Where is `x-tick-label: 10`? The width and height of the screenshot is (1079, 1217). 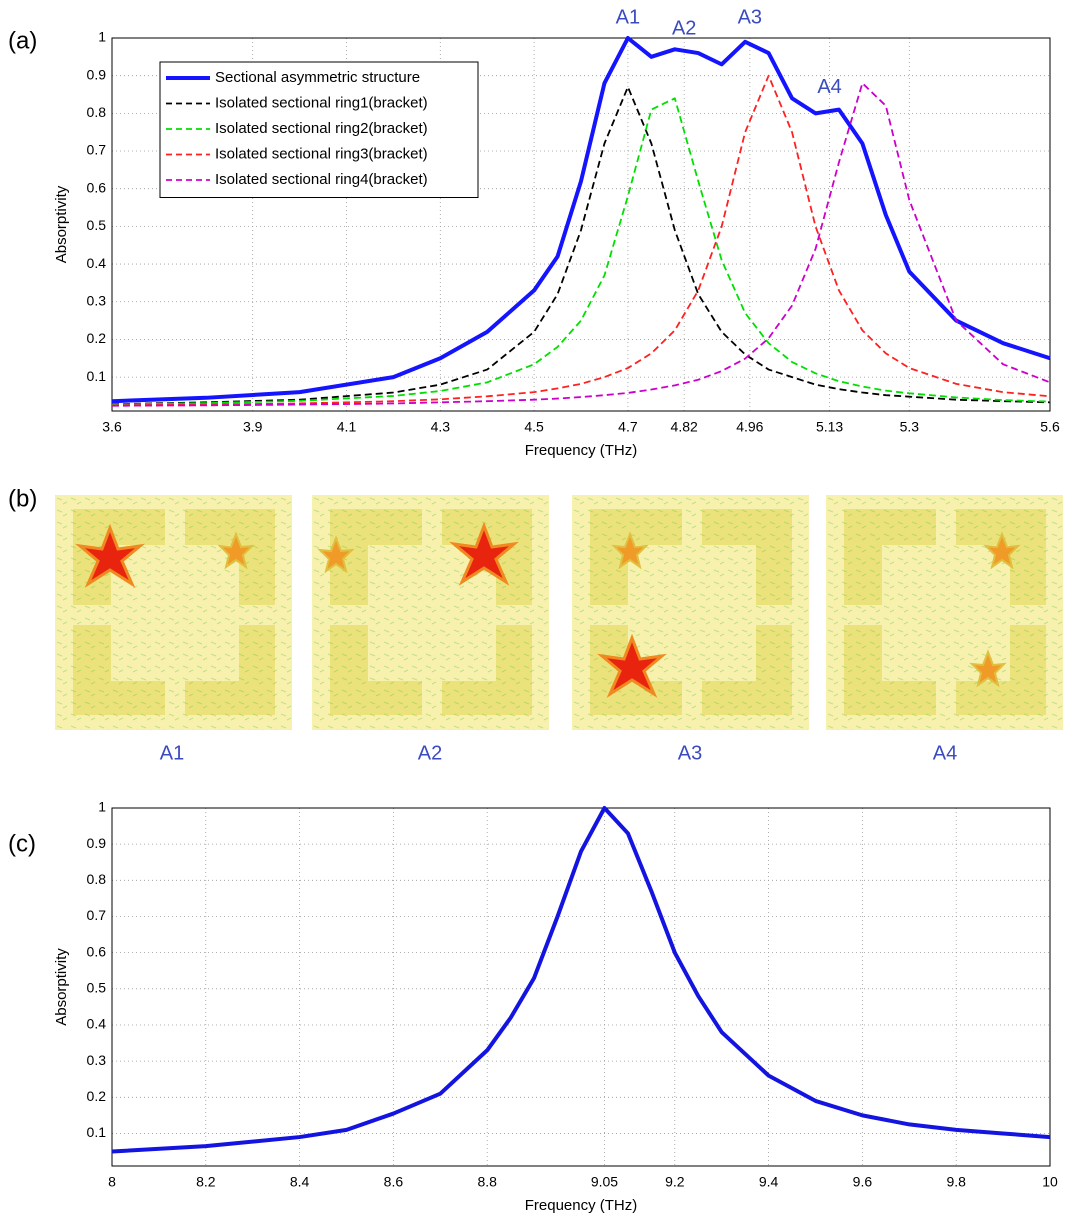 x-tick-label: 10 is located at coordinates (1050, 1182).